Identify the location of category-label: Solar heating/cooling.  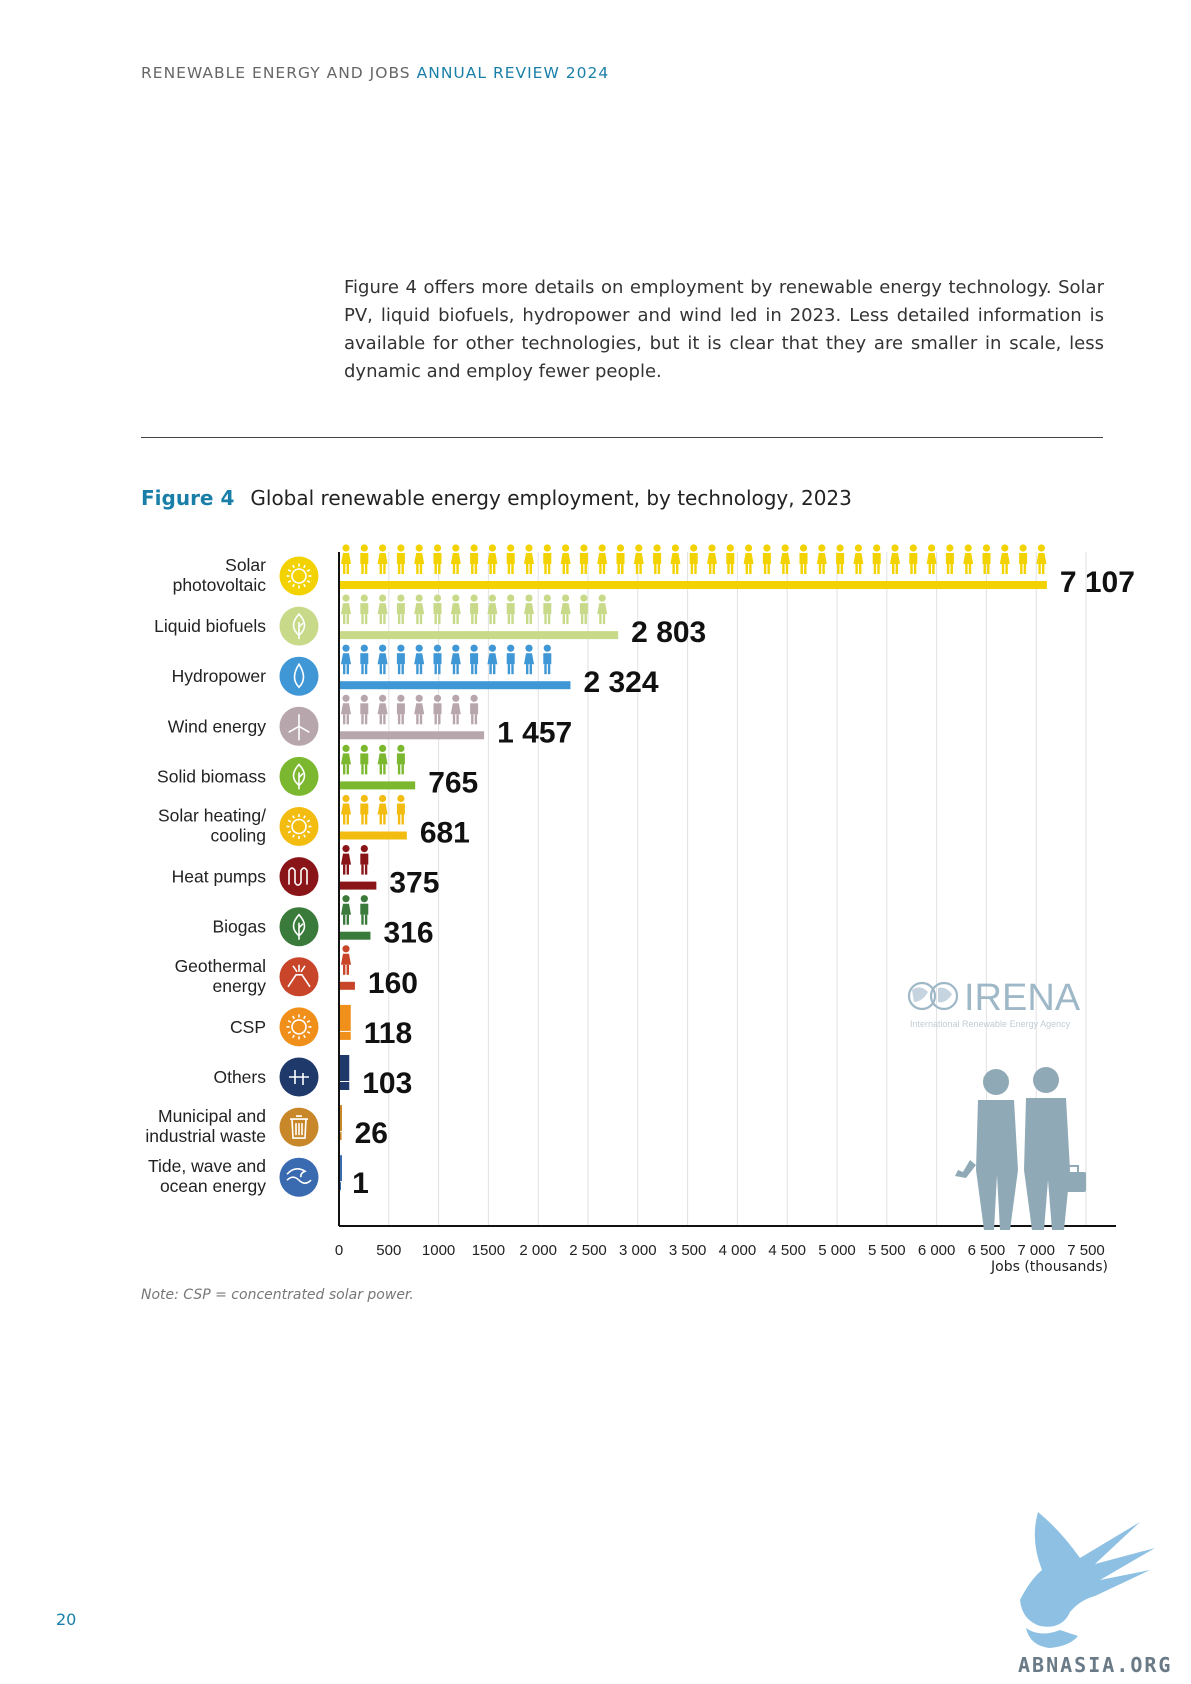
(212, 826).